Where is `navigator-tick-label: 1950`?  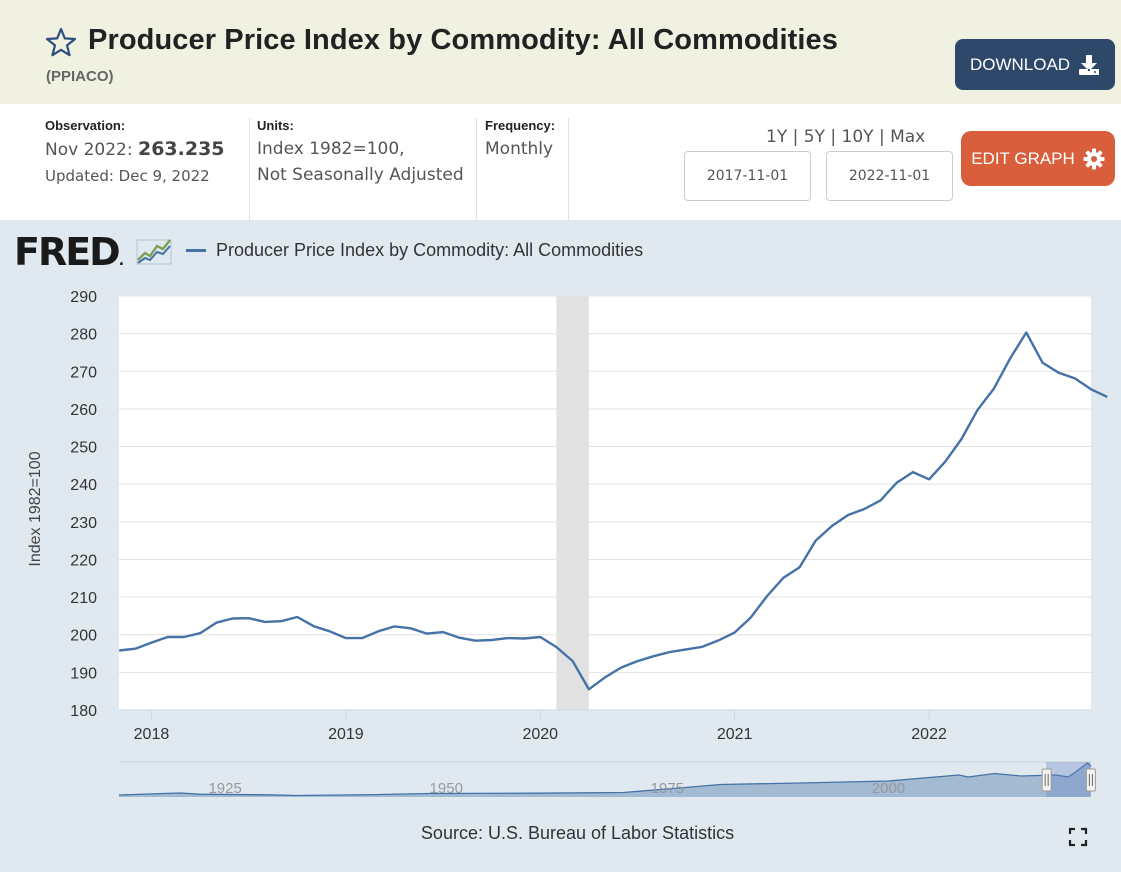
navigator-tick-label: 1950 is located at coordinates (446, 788).